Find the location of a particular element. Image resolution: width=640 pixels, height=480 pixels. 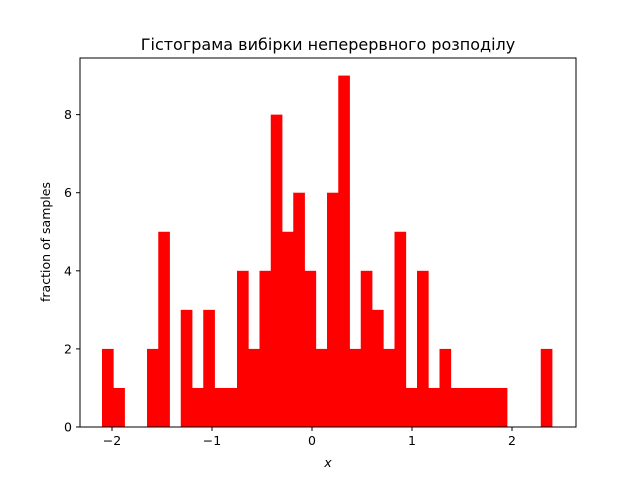

y-axis-label: fraction of samples is located at coordinates (45, 242).